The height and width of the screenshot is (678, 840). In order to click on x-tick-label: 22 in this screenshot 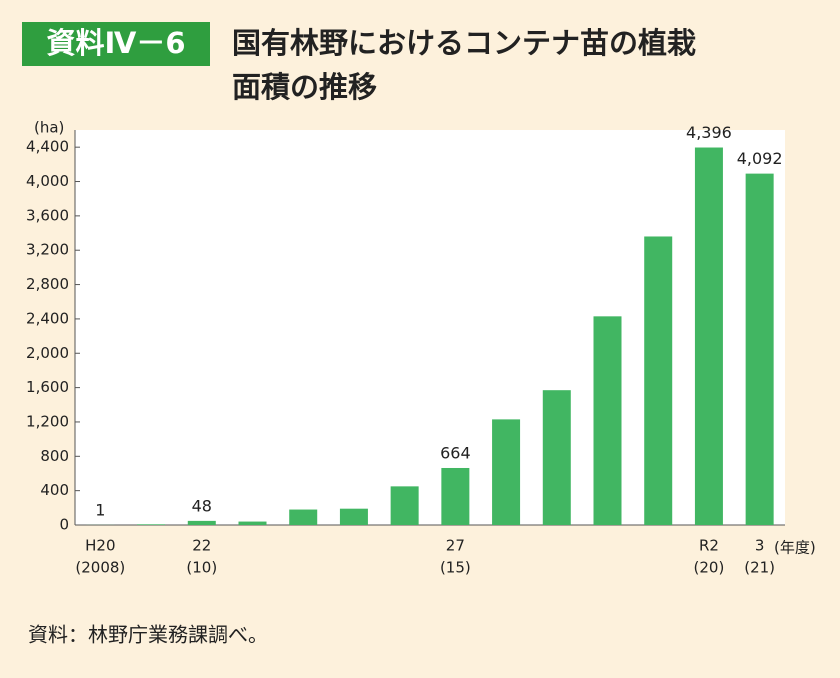, I will do `click(201, 546)`.